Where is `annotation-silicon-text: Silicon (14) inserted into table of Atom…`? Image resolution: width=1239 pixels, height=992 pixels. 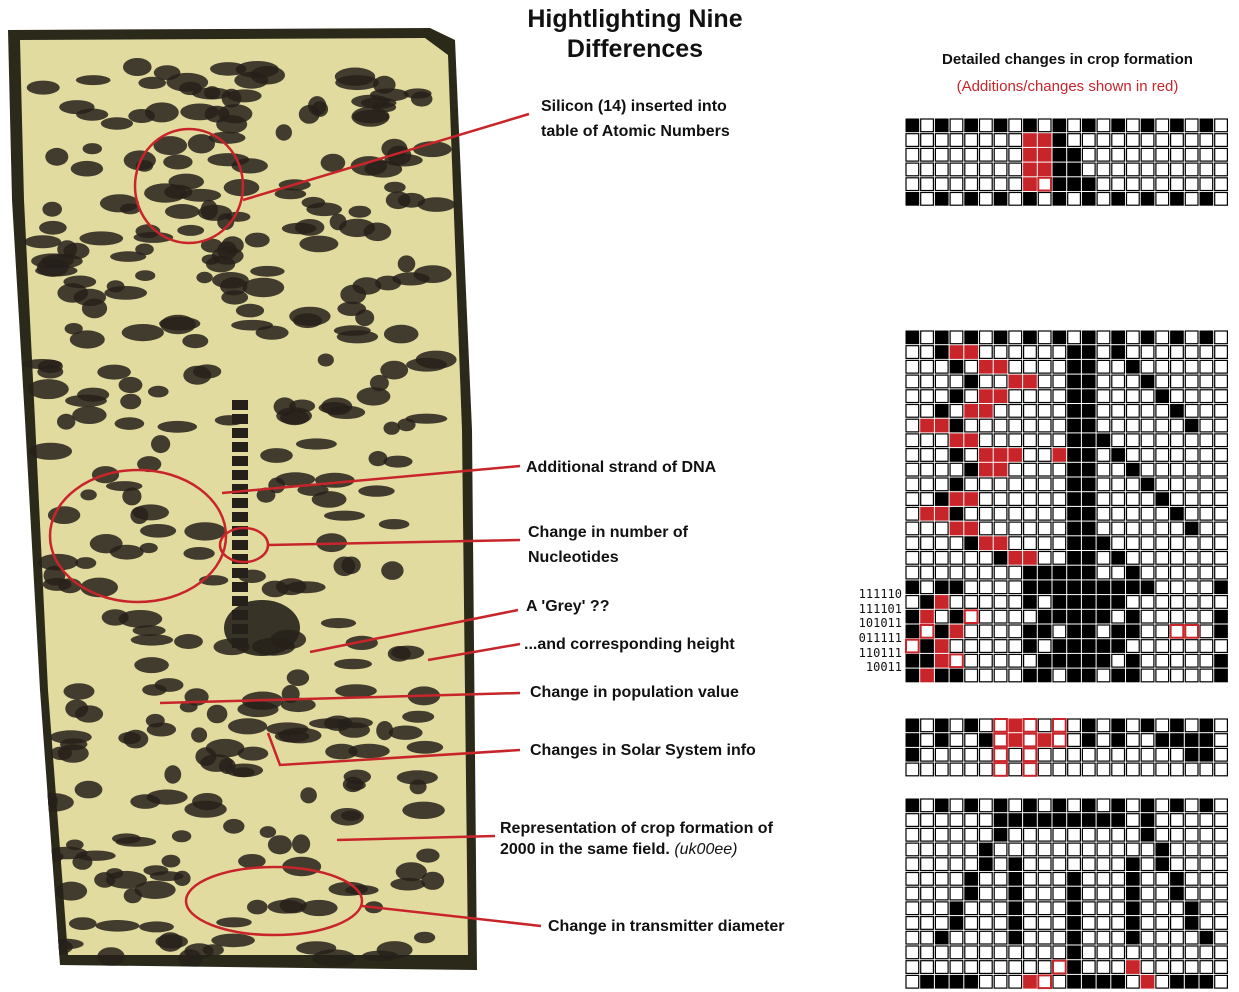
annotation-silicon-text: Silicon (14) inserted into table of Atom… is located at coordinates (635, 119).